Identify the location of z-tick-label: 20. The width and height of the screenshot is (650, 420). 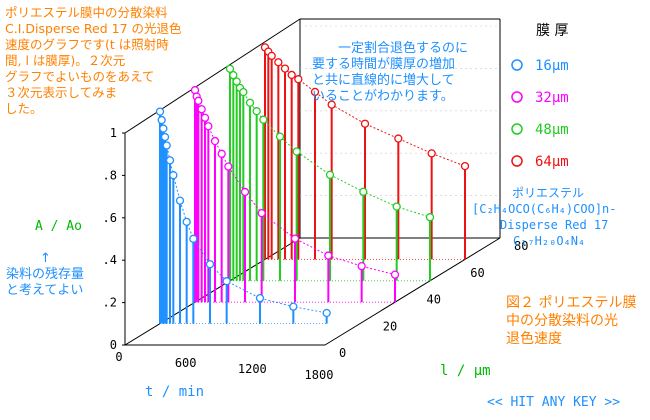
(390, 326).